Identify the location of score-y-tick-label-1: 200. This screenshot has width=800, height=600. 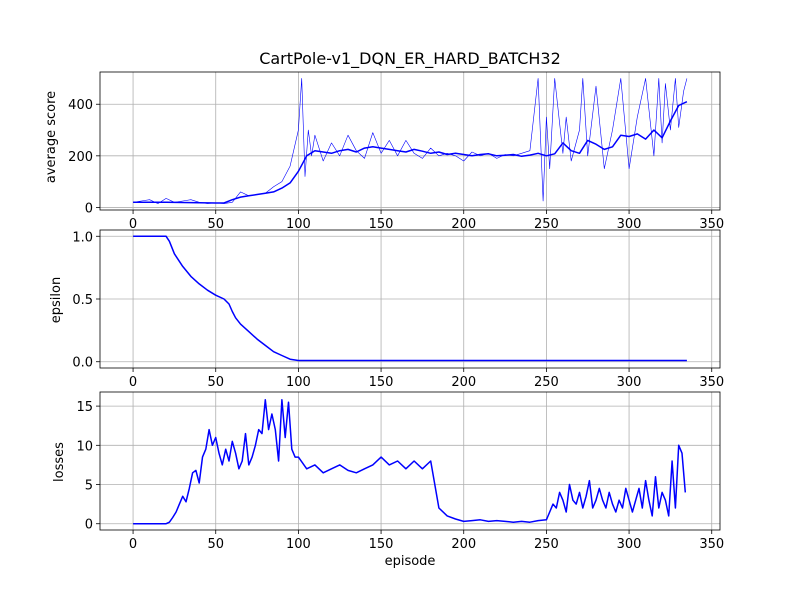
(80, 157).